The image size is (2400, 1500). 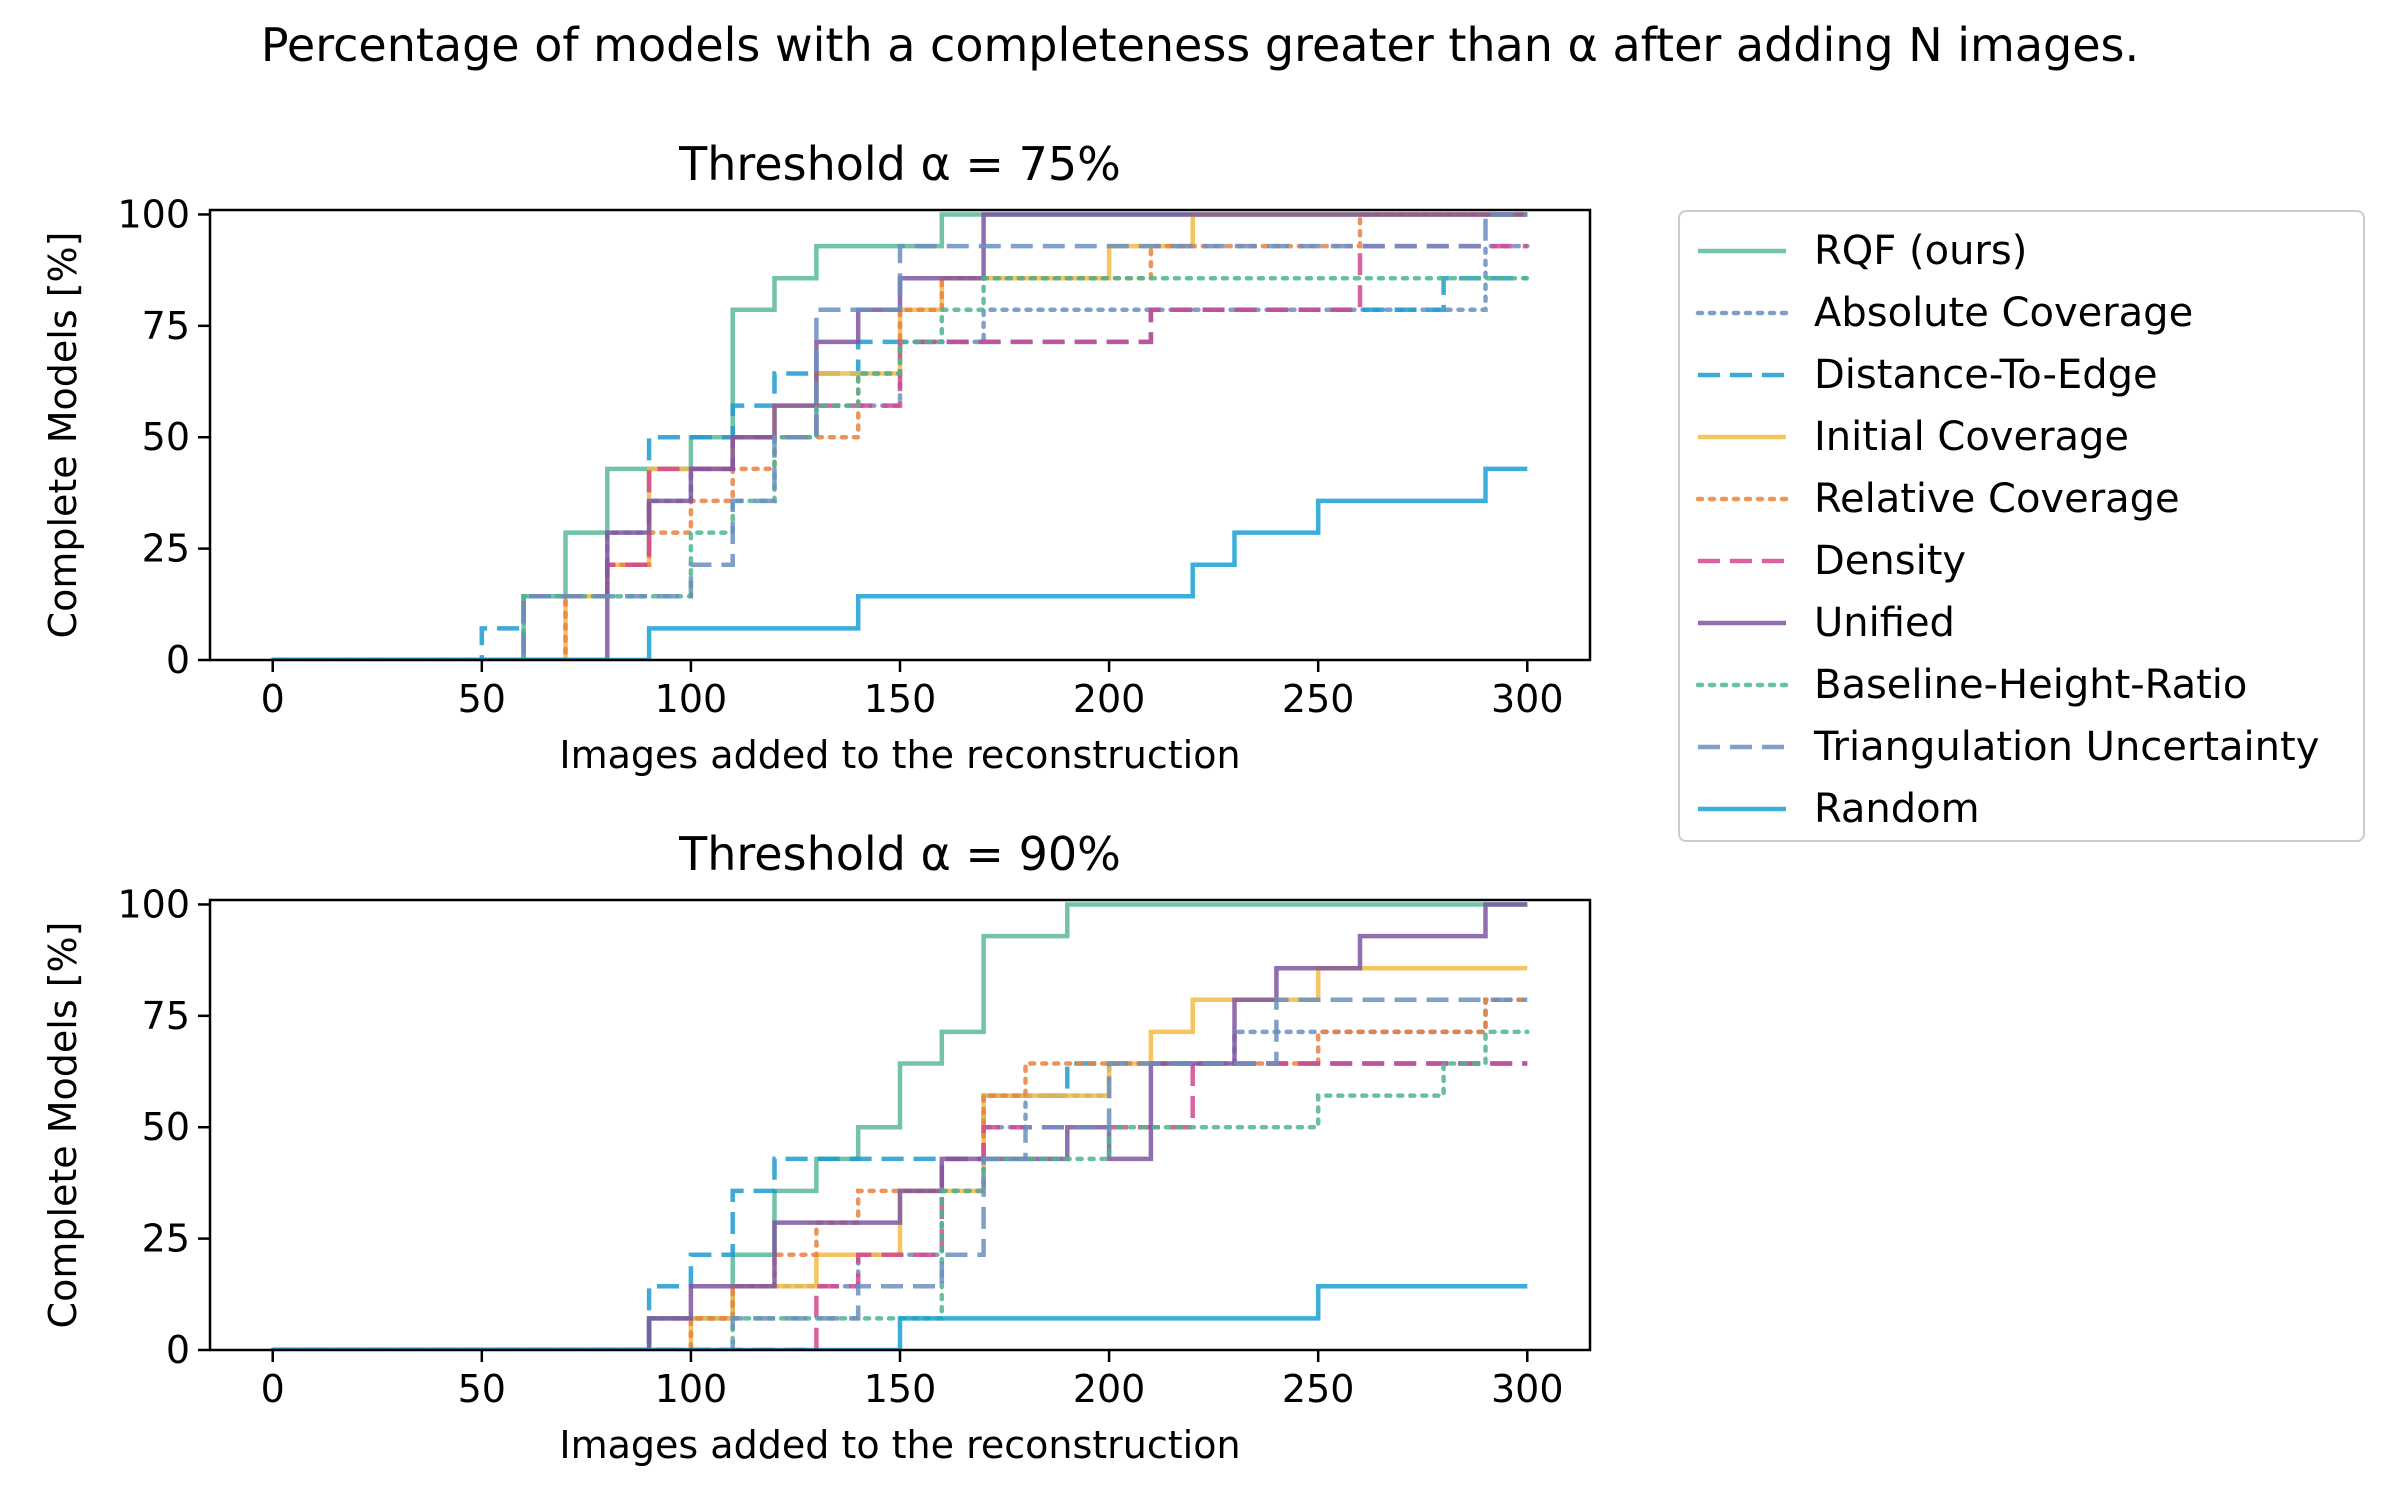 What do you see at coordinates (2031, 685) in the screenshot?
I see `legend-label: Baseline-Height-Ratio` at bounding box center [2031, 685].